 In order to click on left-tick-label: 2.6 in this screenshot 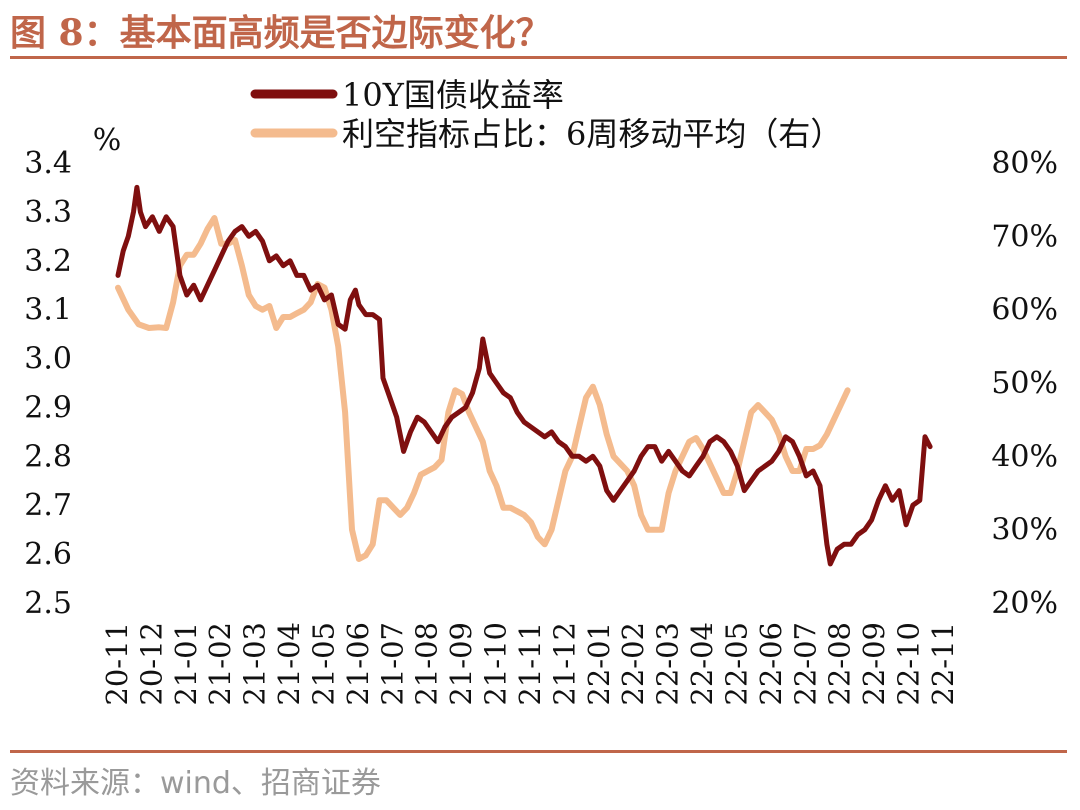, I will do `click(48, 554)`.